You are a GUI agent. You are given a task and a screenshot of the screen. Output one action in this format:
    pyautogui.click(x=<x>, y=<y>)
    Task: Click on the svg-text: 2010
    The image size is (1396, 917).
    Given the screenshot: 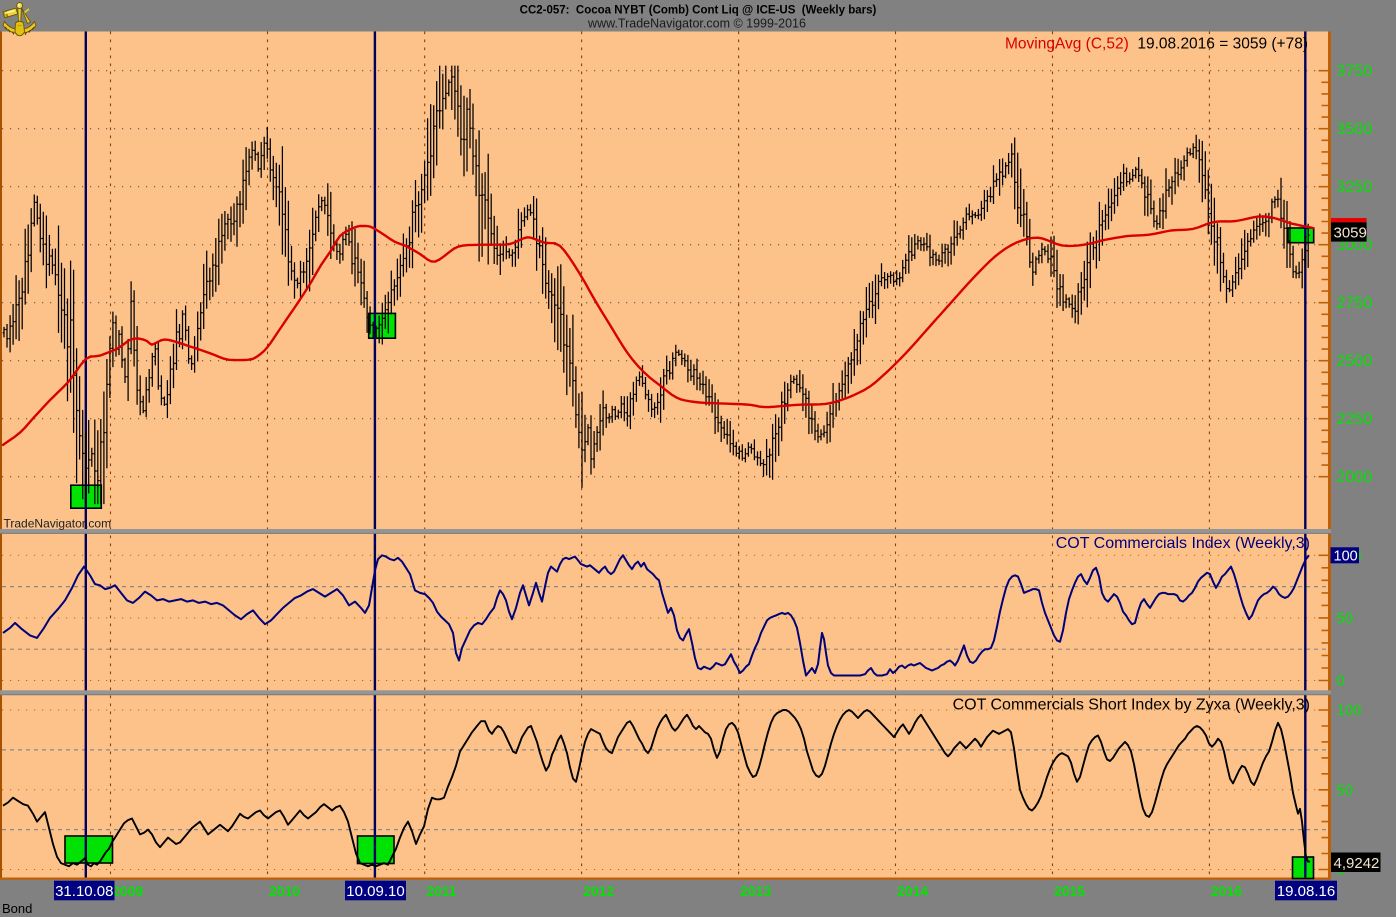 What is the action you would take?
    pyautogui.click(x=284, y=891)
    